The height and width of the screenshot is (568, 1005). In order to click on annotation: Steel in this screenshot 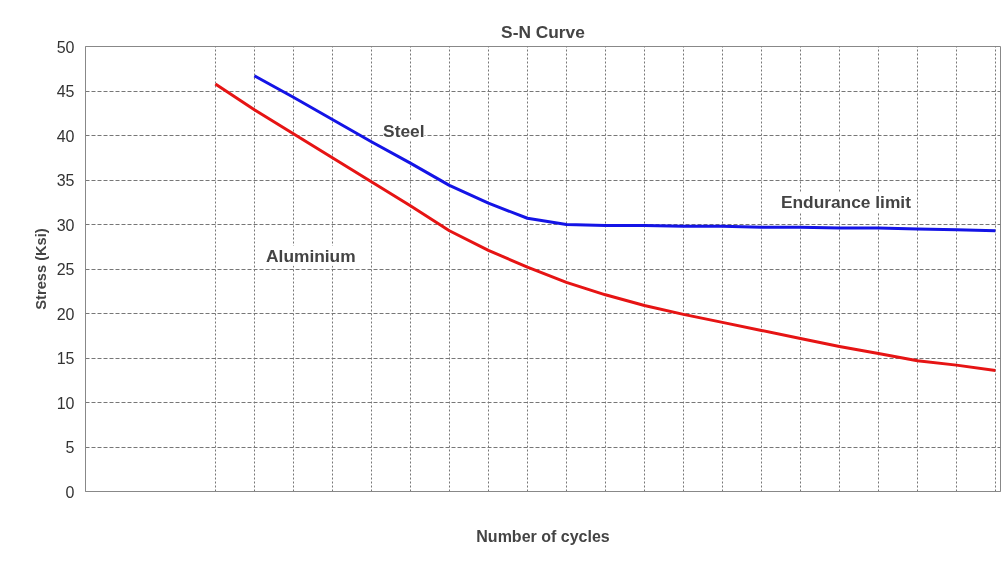, I will do `click(404, 131)`.